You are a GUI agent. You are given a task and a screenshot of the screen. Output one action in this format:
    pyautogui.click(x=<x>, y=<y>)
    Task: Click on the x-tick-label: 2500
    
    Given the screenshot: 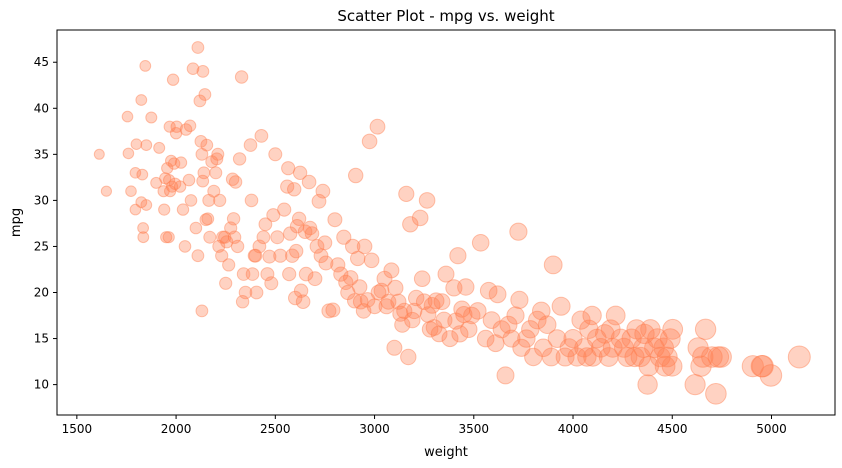 What is the action you would take?
    pyautogui.click(x=275, y=429)
    